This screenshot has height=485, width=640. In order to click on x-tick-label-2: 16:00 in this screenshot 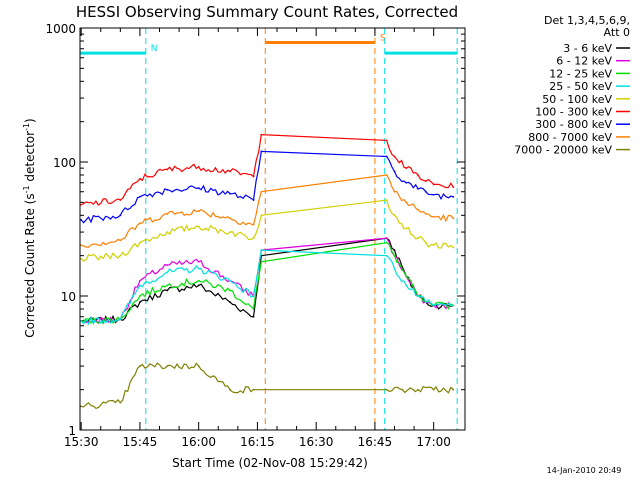, I will do `click(198, 442)`.